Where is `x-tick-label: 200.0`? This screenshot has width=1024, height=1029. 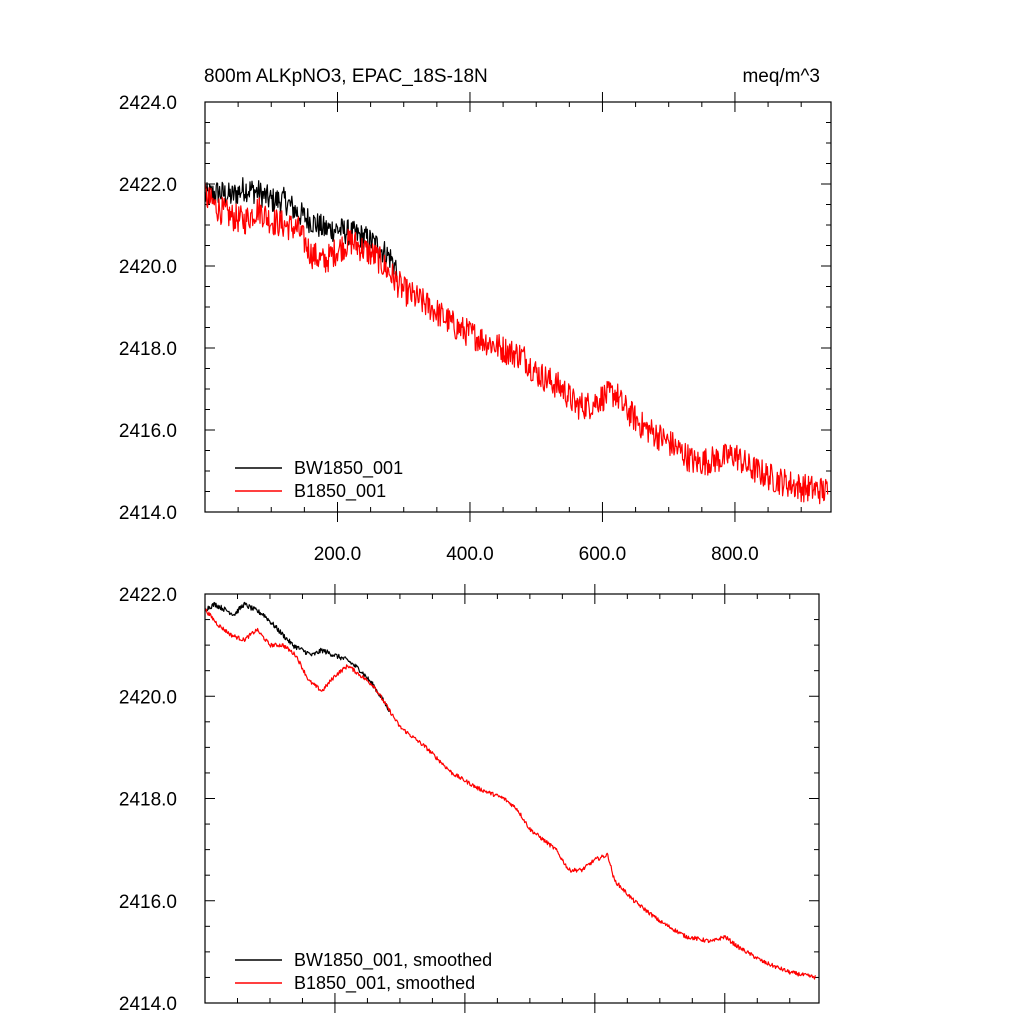
x-tick-label: 200.0 is located at coordinates (338, 554).